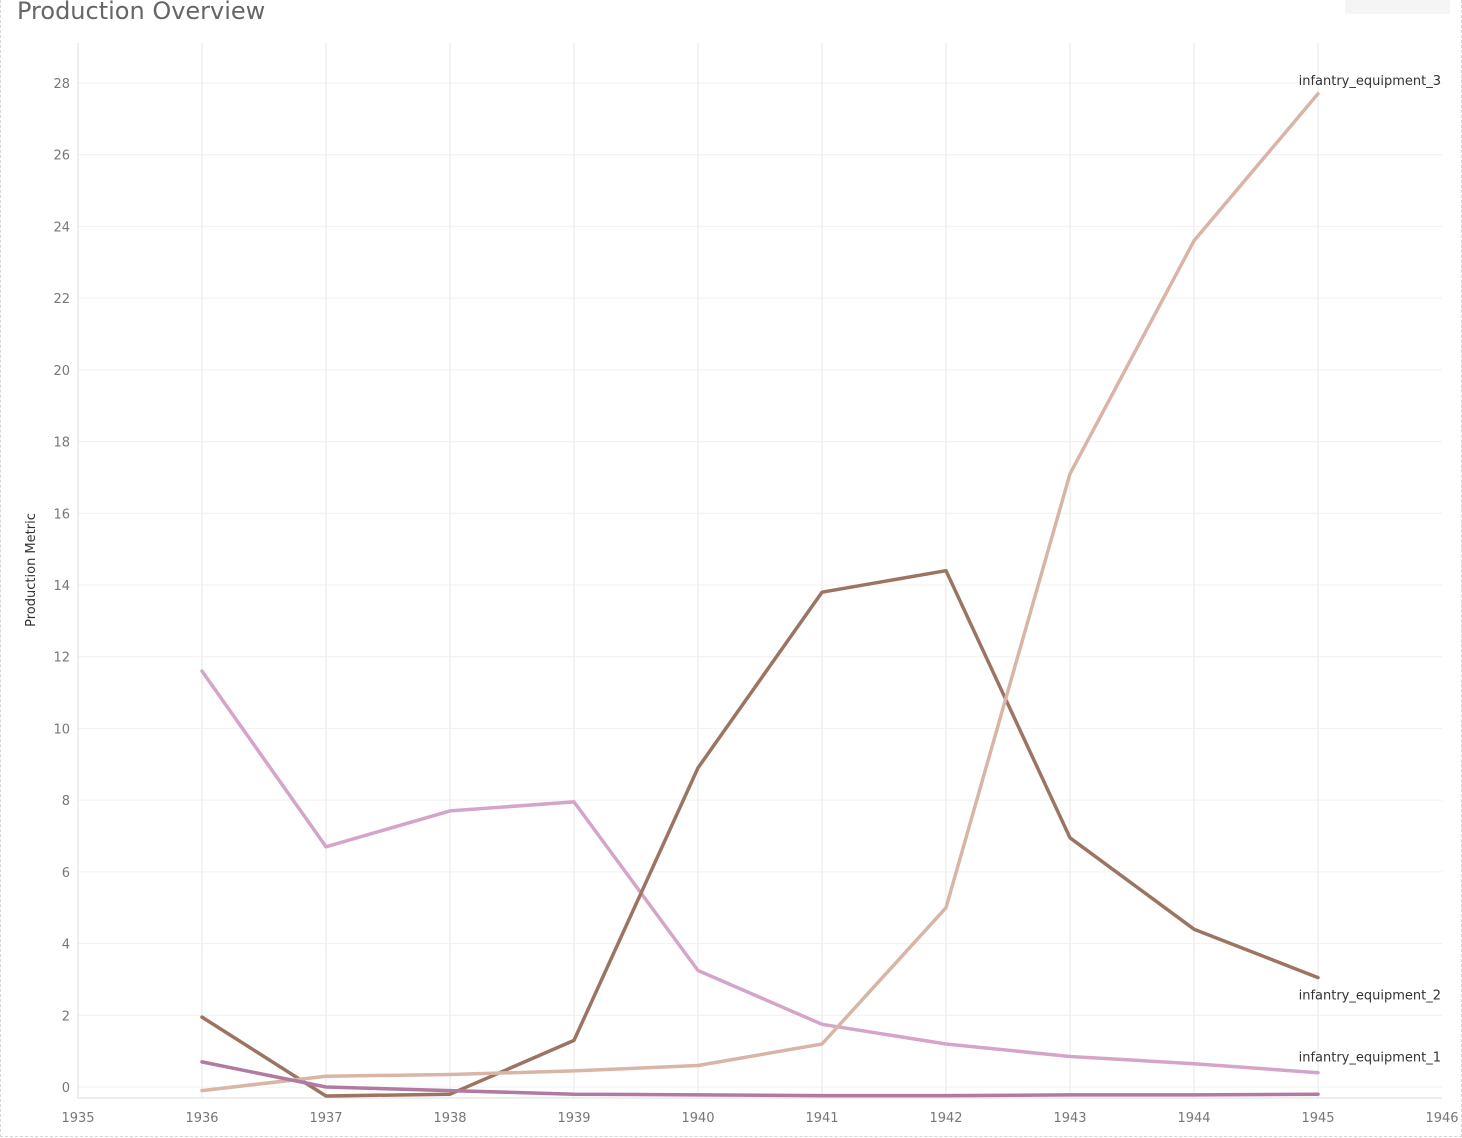 This screenshot has height=1138, width=1462. Describe the element at coordinates (697, 1118) in the screenshot. I see `x-tick-label: 1940` at that location.